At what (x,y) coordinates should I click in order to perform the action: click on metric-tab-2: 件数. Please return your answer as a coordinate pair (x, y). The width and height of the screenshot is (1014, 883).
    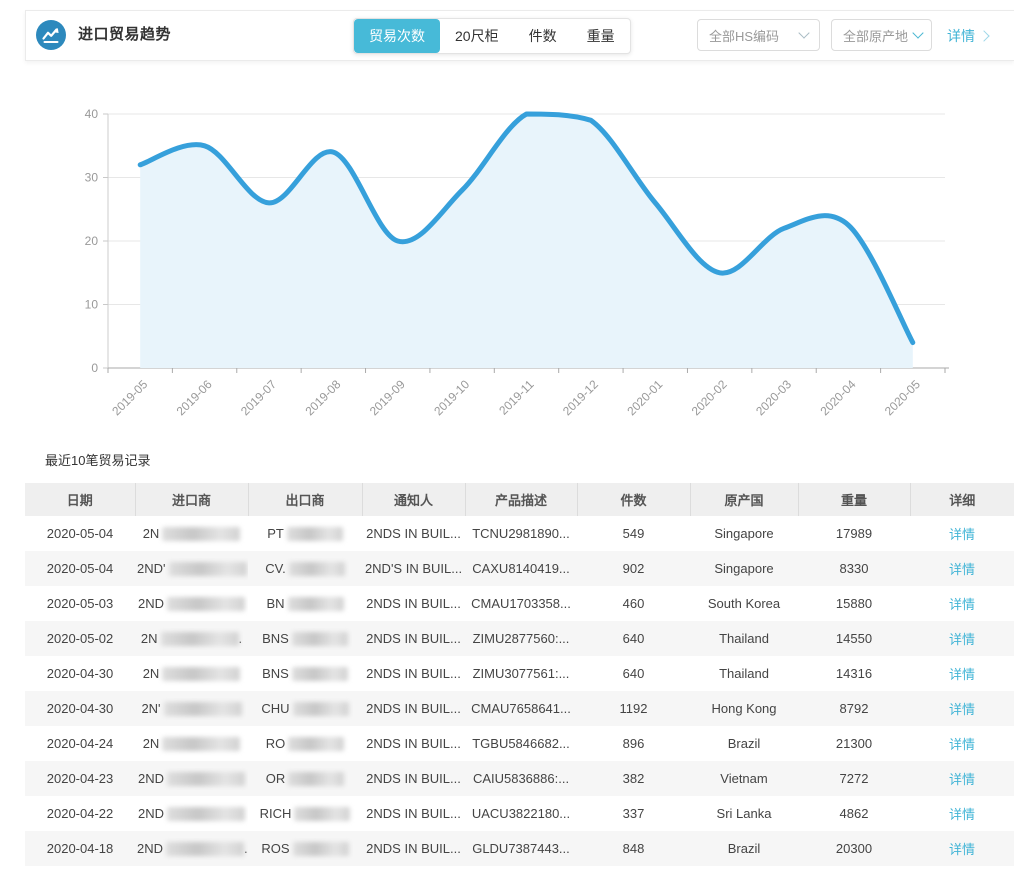
    Looking at the image, I should click on (542, 36).